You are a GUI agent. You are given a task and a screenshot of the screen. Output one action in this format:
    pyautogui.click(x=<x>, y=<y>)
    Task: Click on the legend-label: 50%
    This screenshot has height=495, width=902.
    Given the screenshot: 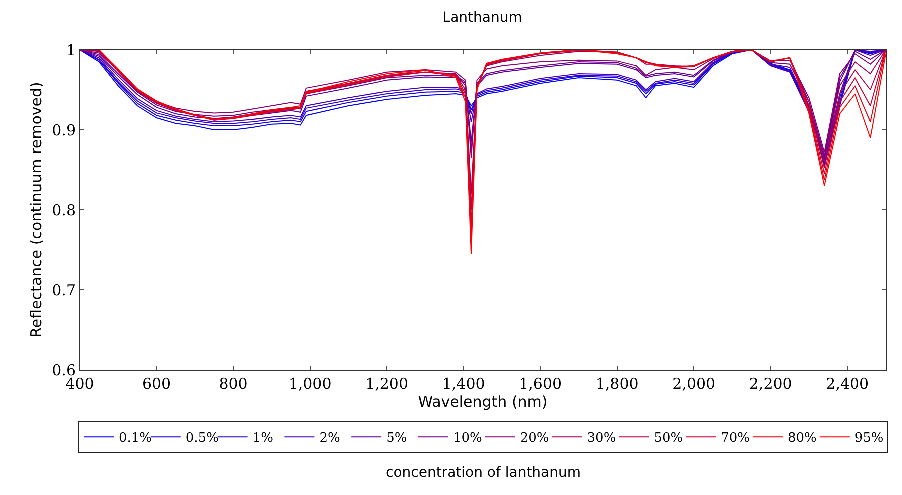 What is the action you would take?
    pyautogui.click(x=669, y=438)
    